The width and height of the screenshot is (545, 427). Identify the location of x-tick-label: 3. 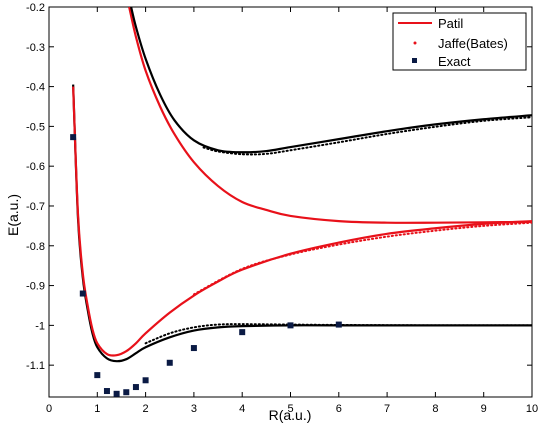
(194, 409).